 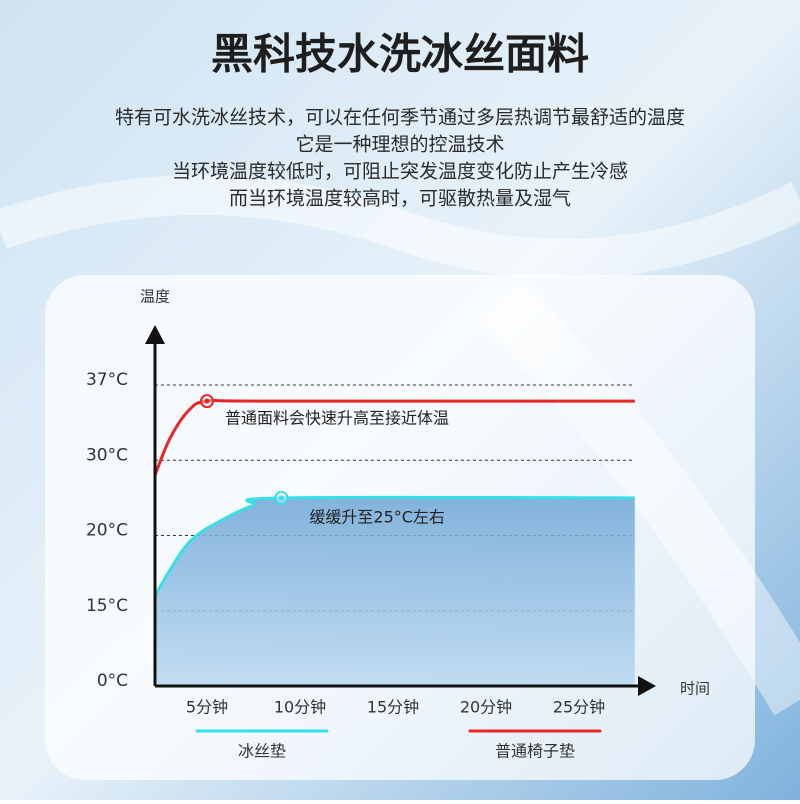 I want to click on annotation: 缓缓升至25°C左右, so click(x=377, y=516).